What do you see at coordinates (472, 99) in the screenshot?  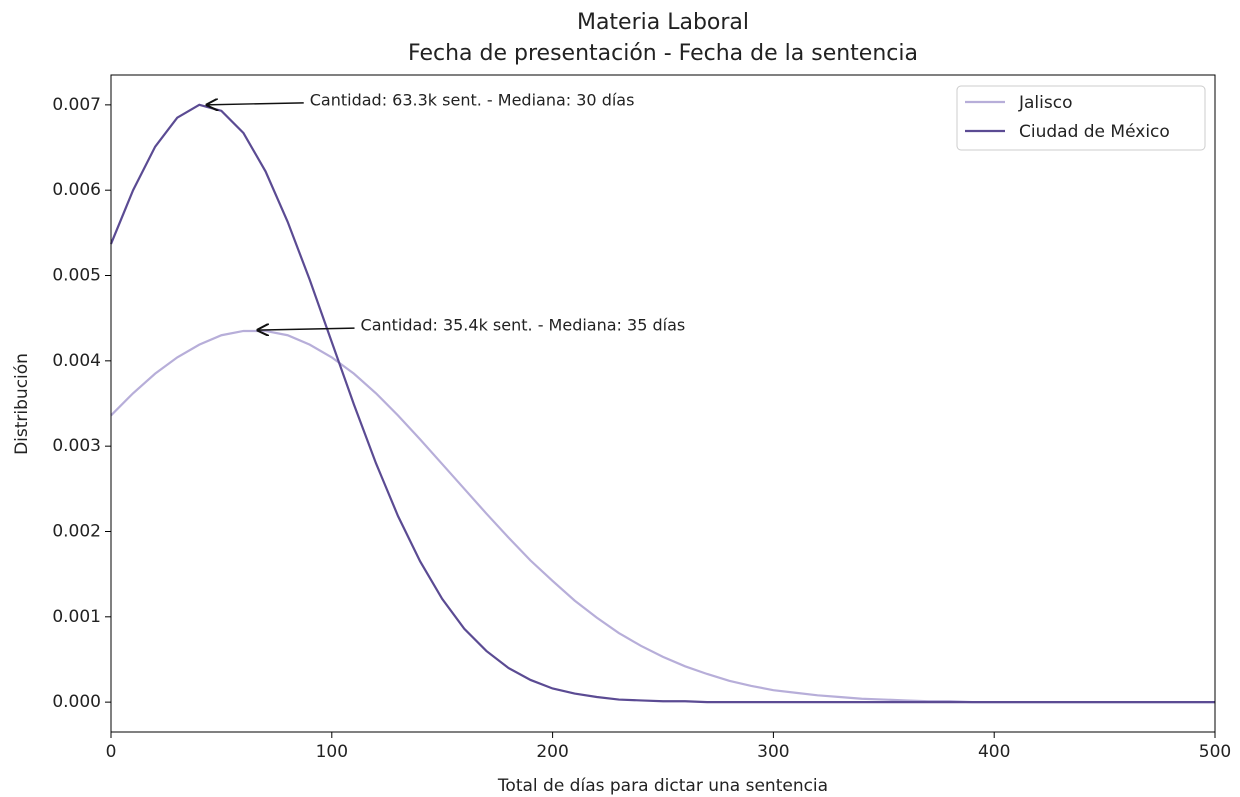 I see `annotation: Cantidad: 63.3k sent. - Mediana: 30 días` at bounding box center [472, 99].